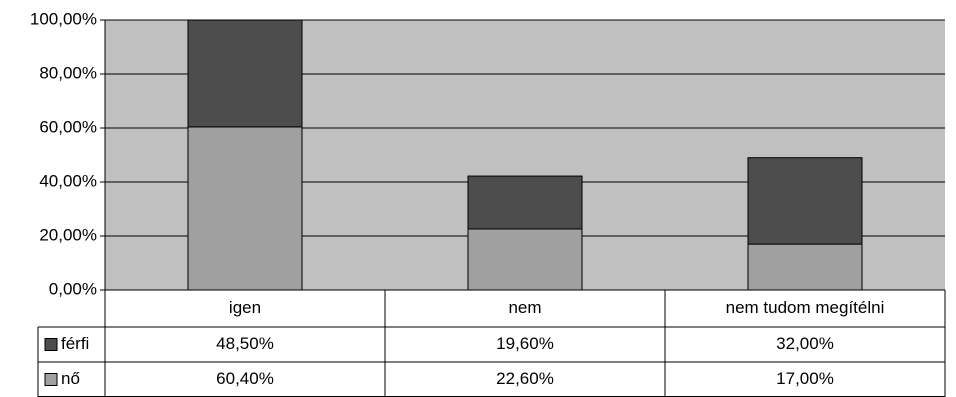 Image resolution: width=956 pixels, height=397 pixels. What do you see at coordinates (70, 378) in the screenshot?
I see `legend-label: nő` at bounding box center [70, 378].